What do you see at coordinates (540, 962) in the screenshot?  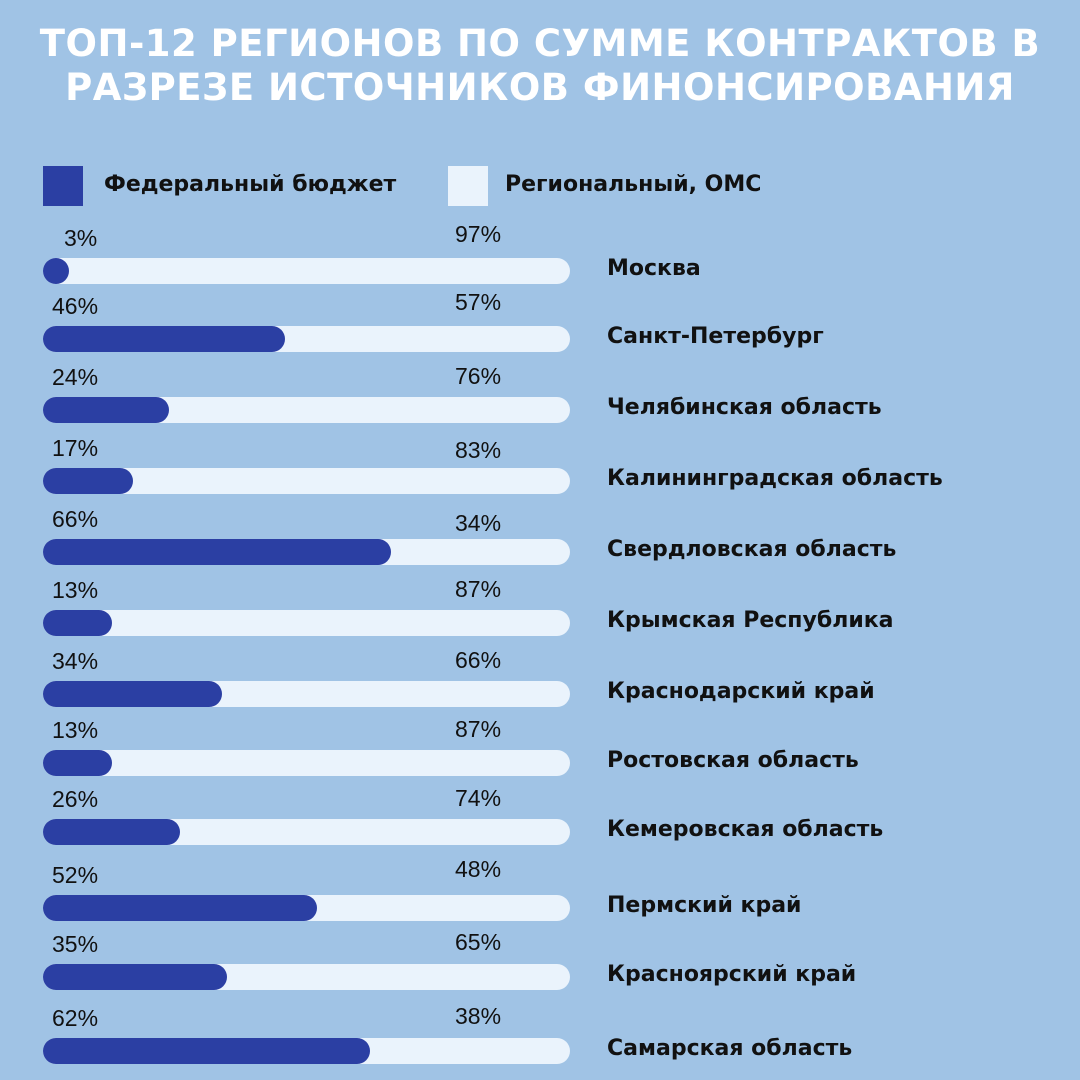 I see `bar-row: 35% 65% Красноярский край` at bounding box center [540, 962].